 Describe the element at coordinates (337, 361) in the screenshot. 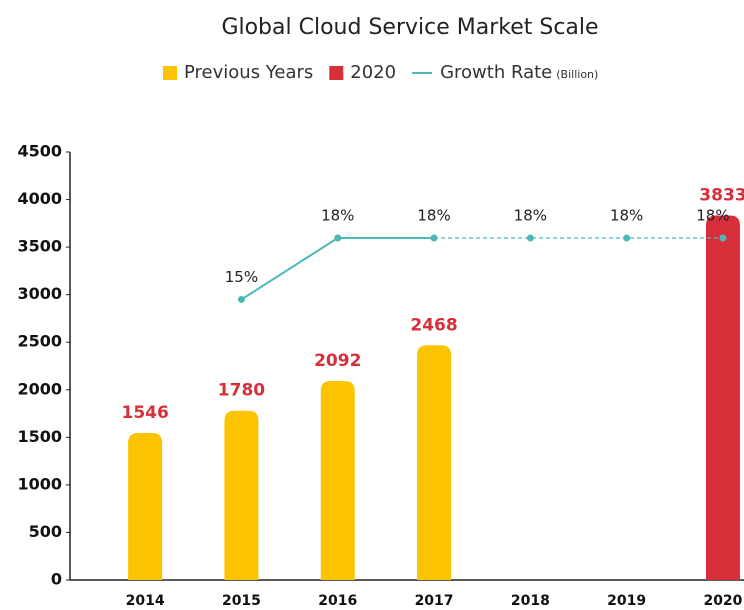

I see `data-label: 2092` at that location.